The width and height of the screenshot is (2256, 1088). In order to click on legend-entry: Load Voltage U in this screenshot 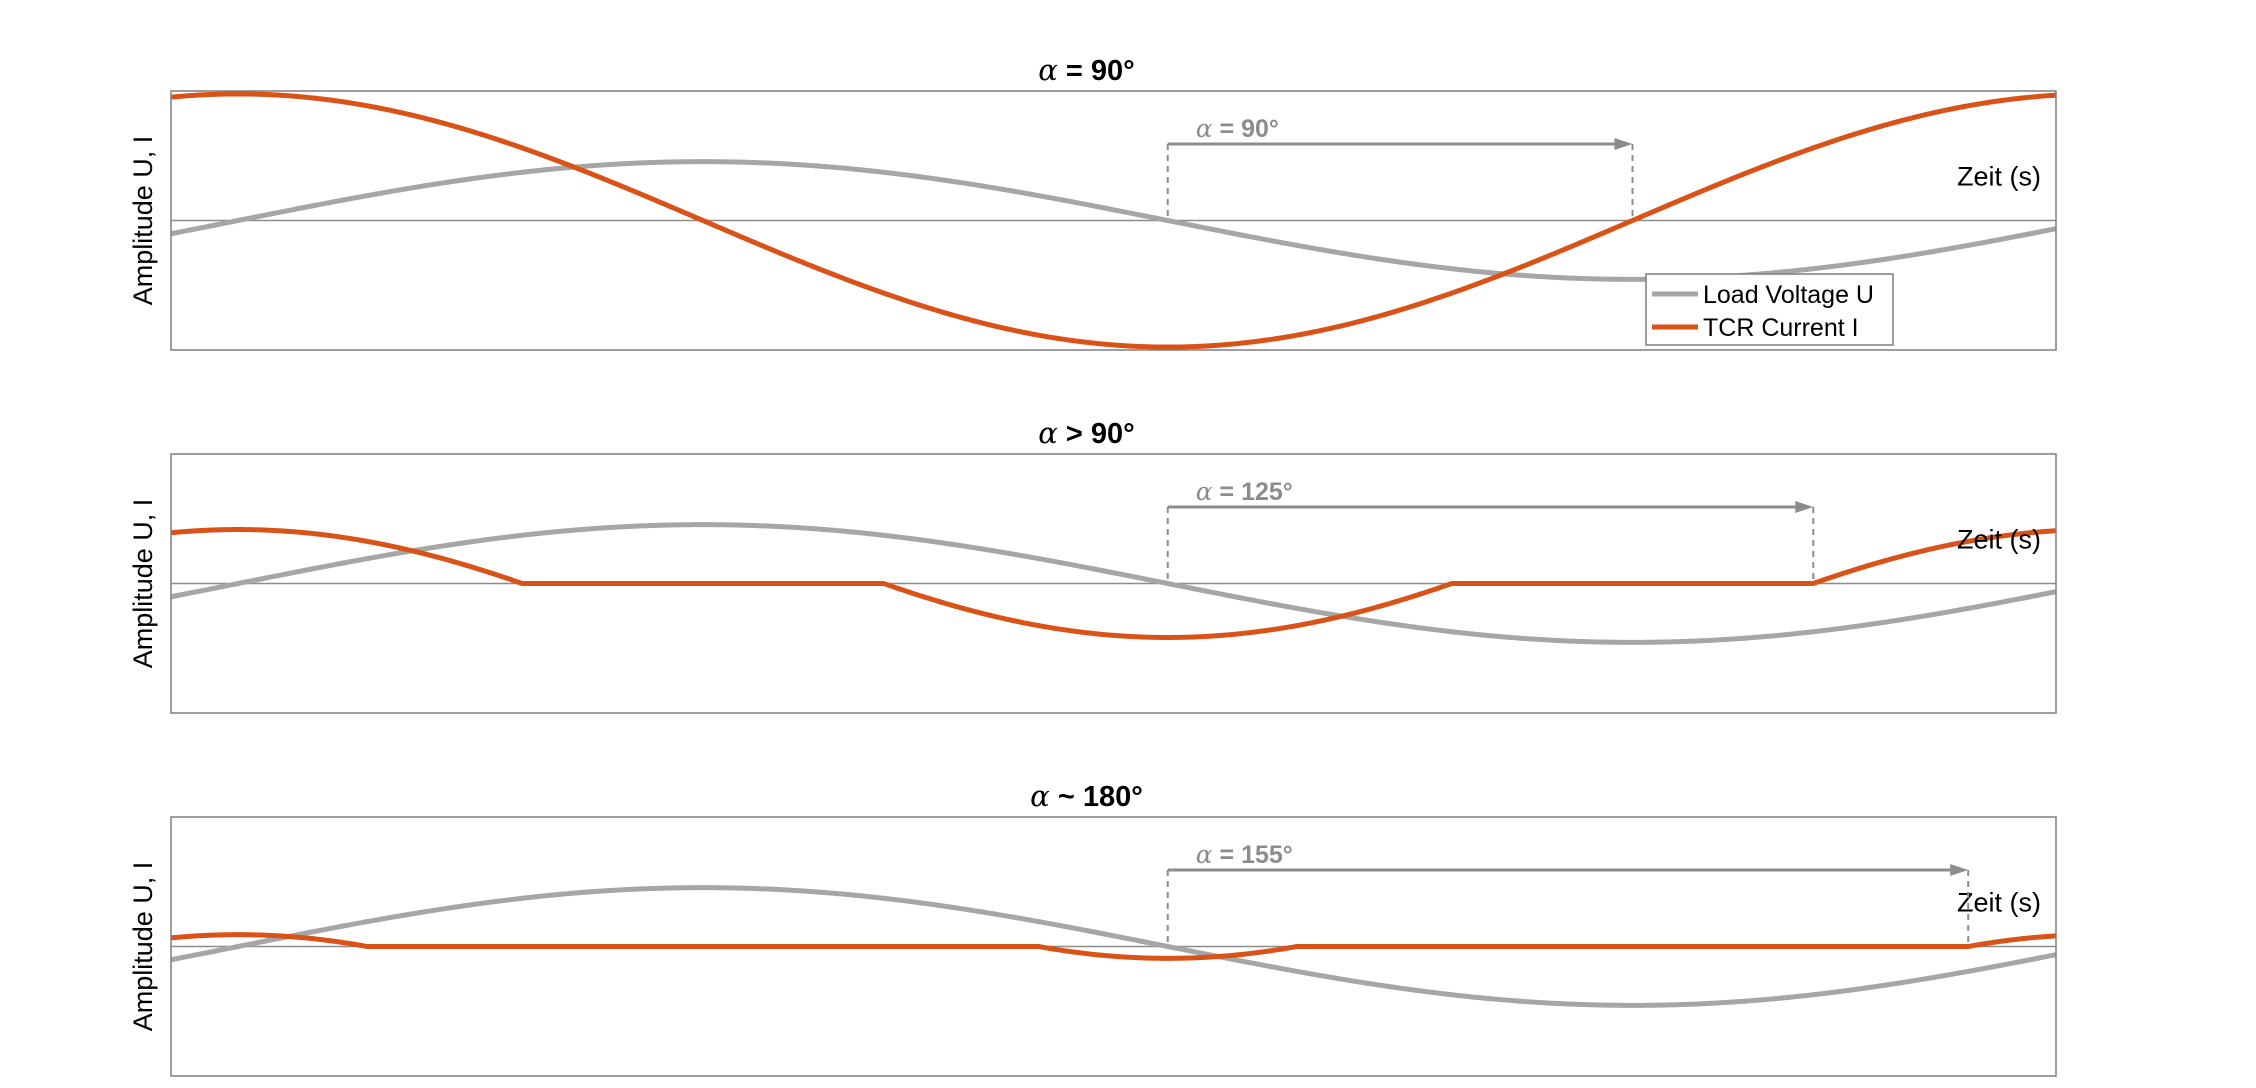, I will do `click(1788, 295)`.